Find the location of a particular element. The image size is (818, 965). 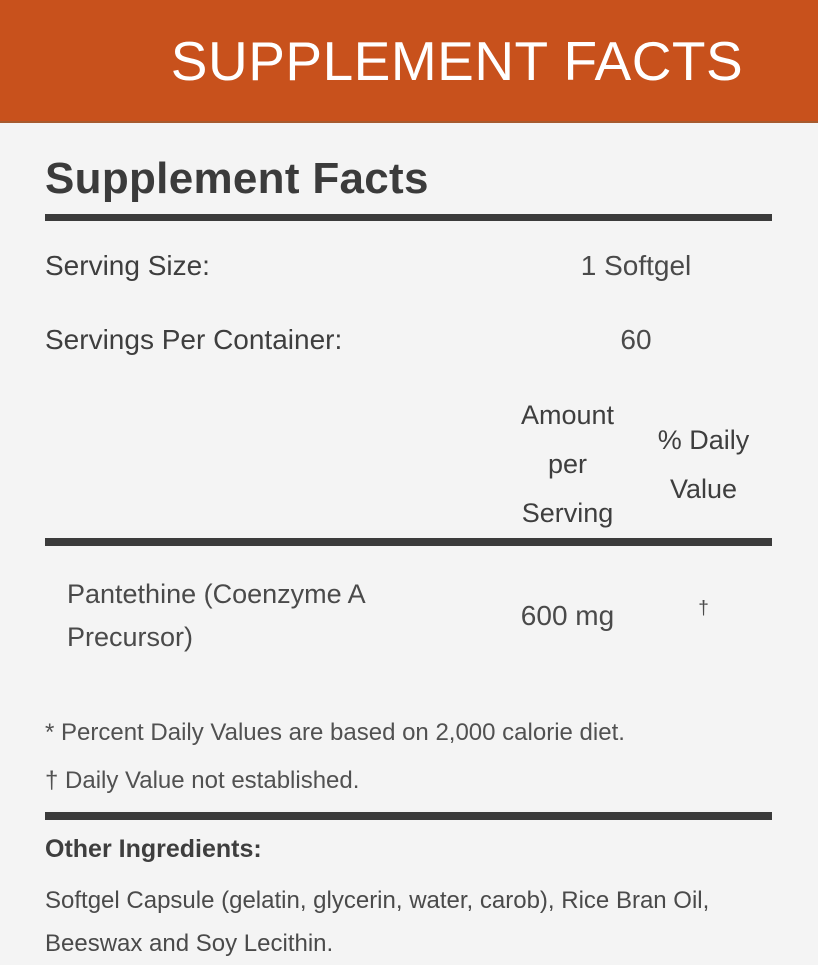

supplement-facts-banner: SUPPLEMENT FACTS is located at coordinates (409, 61).